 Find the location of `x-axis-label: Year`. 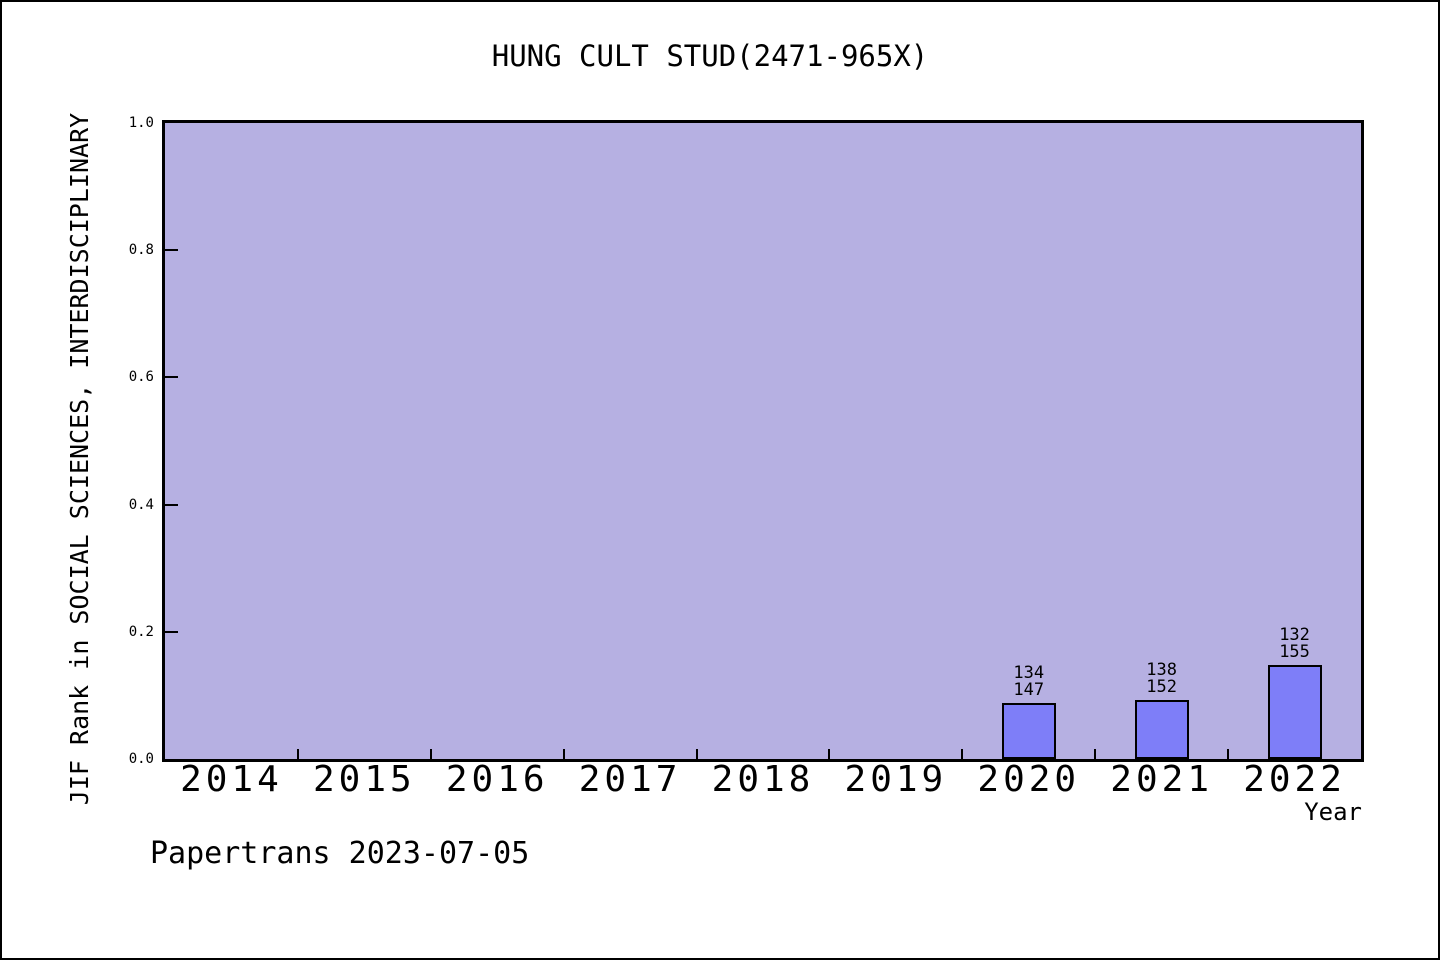

x-axis-label: Year is located at coordinates (1333, 812).